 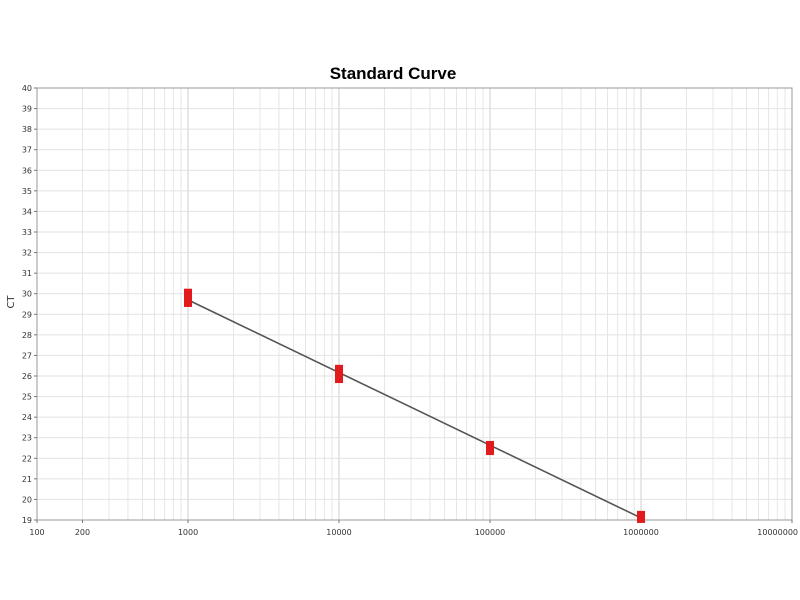 What do you see at coordinates (188, 532) in the screenshot?
I see `x-tick-label: 1000` at bounding box center [188, 532].